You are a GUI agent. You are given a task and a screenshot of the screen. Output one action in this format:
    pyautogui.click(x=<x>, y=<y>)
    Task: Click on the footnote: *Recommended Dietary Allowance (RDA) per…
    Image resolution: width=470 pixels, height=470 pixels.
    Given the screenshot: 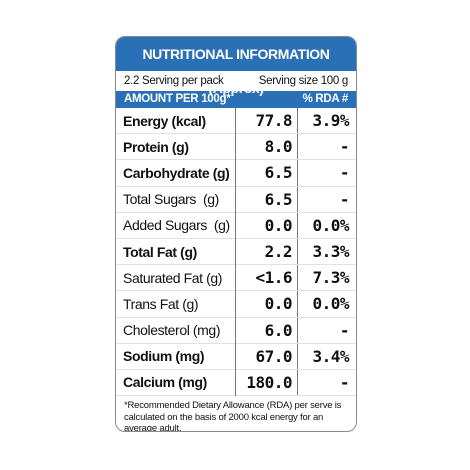 What is the action you would take?
    pyautogui.click(x=233, y=416)
    